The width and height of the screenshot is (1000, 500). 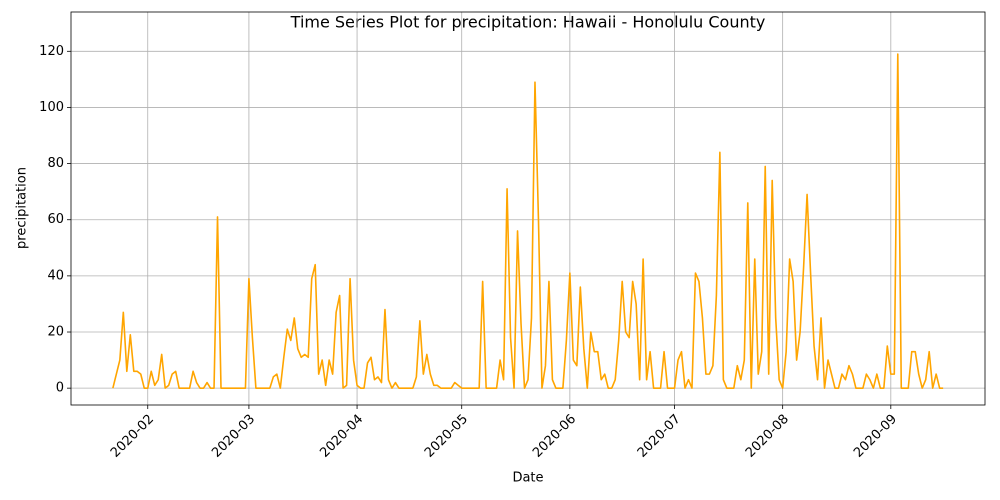 What do you see at coordinates (659, 436) in the screenshot?
I see `x-tick-label: 2020-07` at bounding box center [659, 436].